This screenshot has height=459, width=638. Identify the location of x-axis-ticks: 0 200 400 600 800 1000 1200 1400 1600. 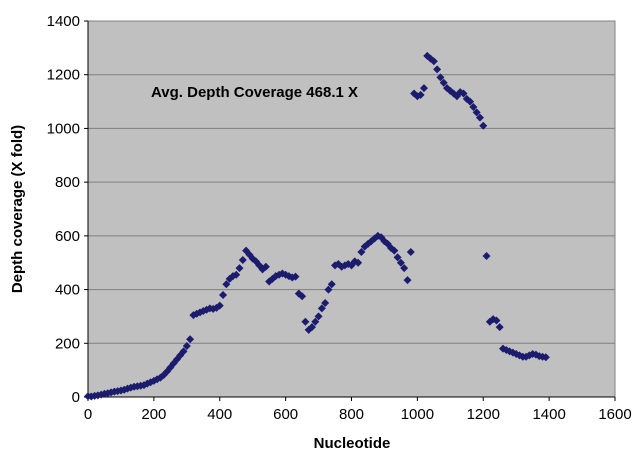
(358, 410).